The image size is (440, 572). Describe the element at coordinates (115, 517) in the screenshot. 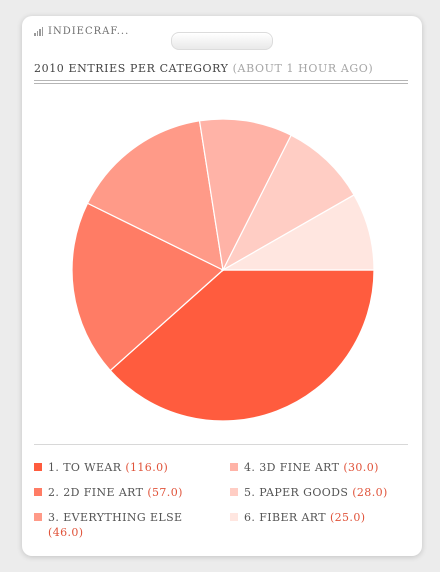

I see `legend-label: 3. EVERYTHING ELSE` at that location.